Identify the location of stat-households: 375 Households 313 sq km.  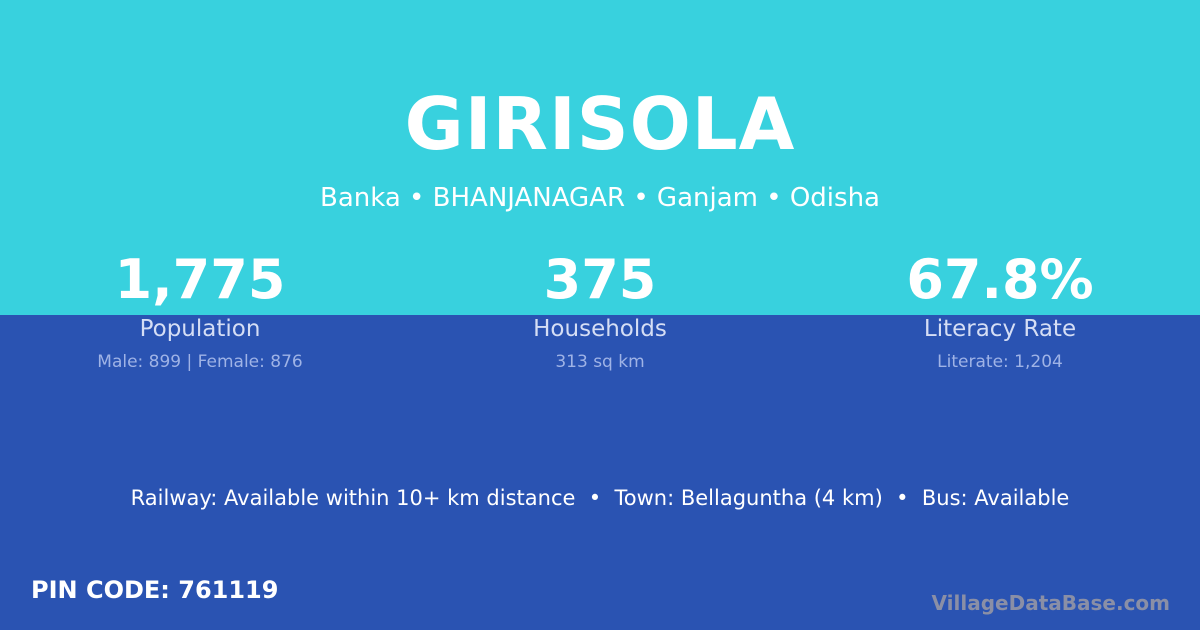
(600, 310).